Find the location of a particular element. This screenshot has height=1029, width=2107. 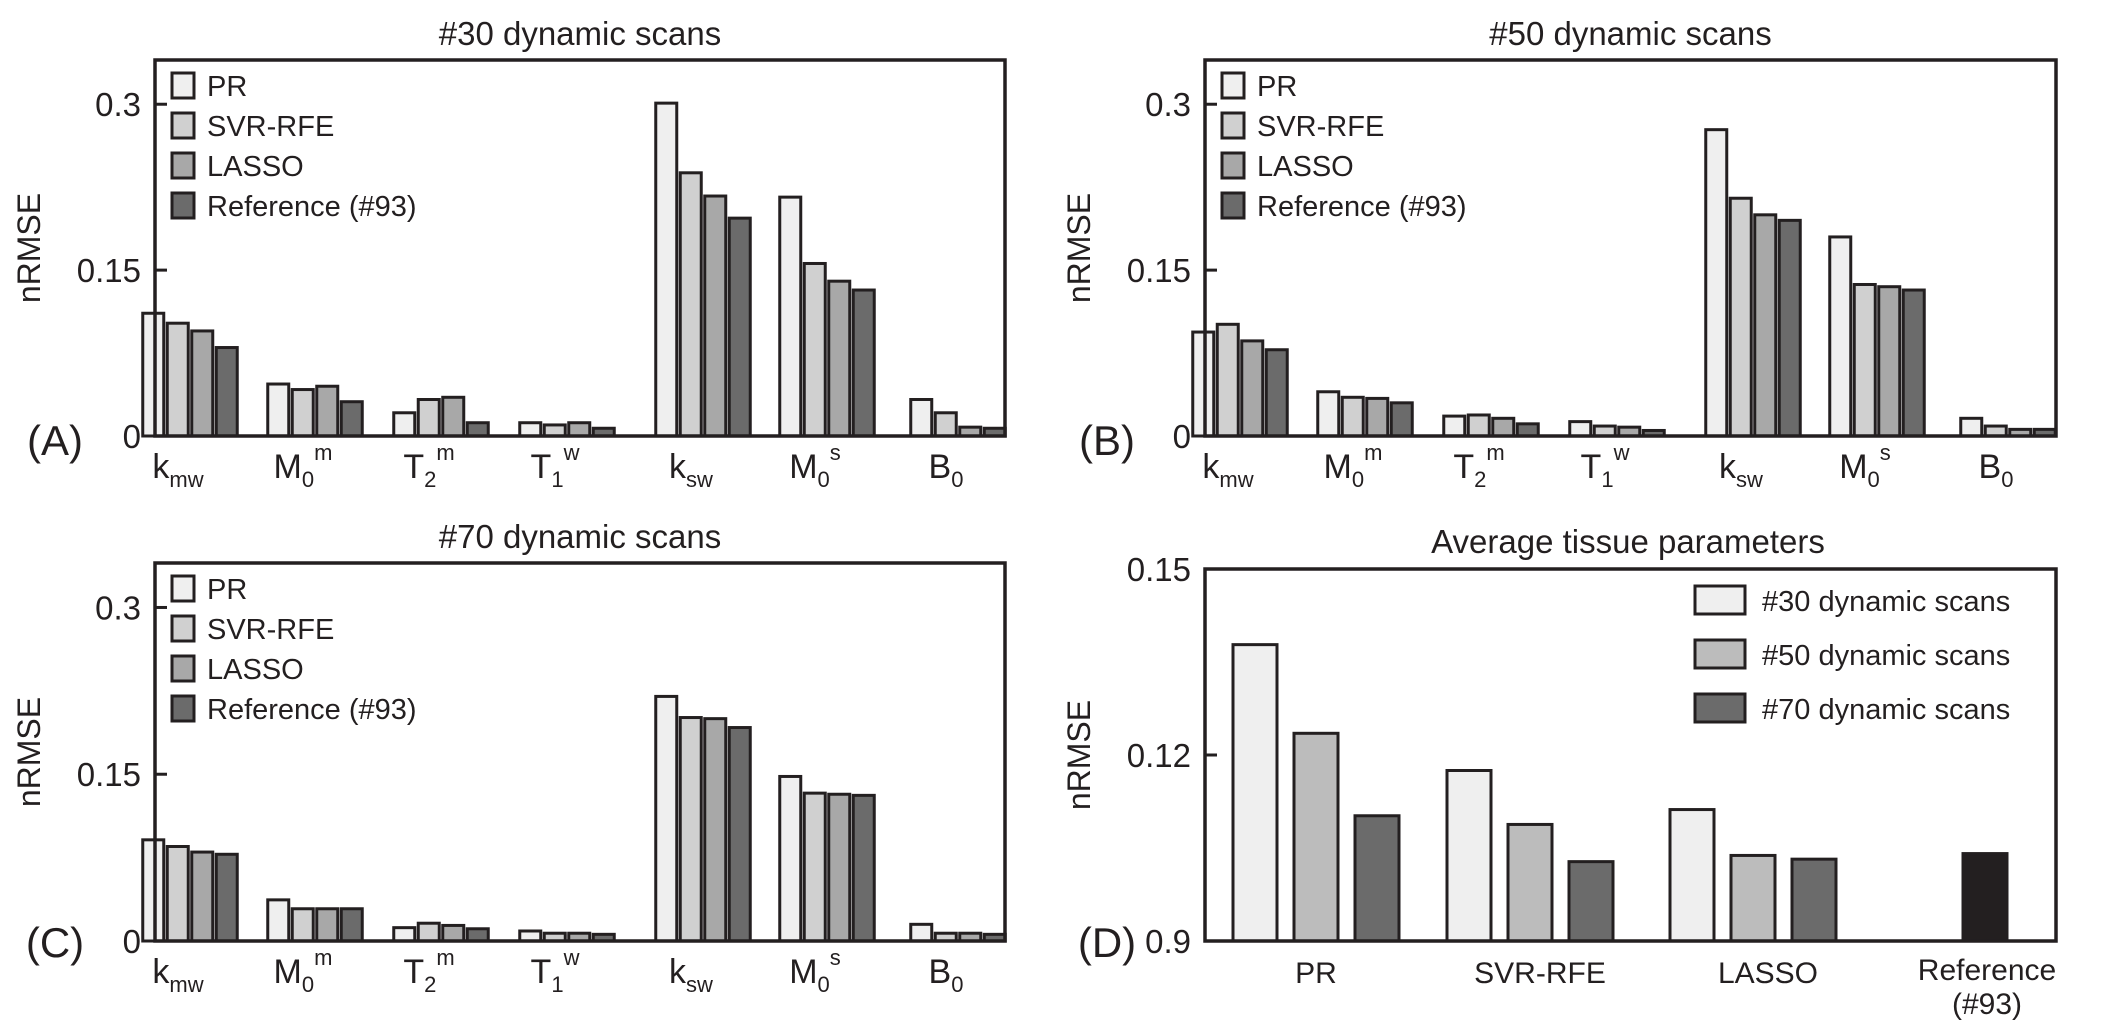

x-tick-label: B0 is located at coordinates (946, 470).